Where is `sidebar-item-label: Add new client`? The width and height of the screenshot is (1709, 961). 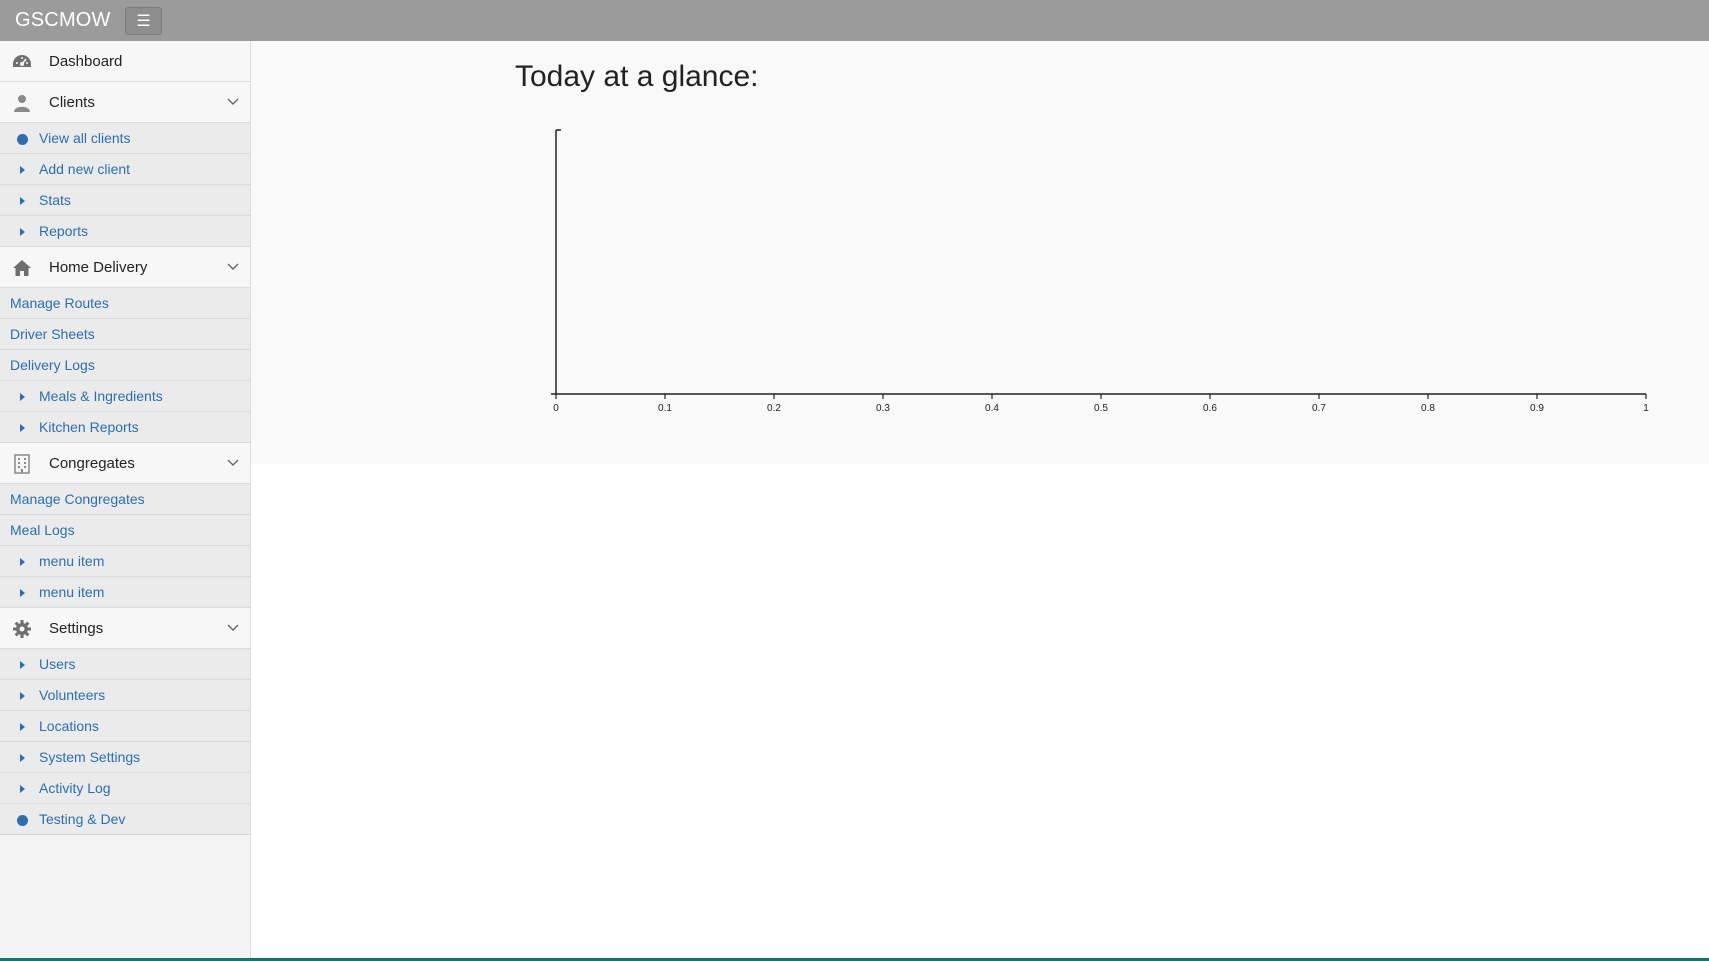 sidebar-item-label: Add new client is located at coordinates (85, 169).